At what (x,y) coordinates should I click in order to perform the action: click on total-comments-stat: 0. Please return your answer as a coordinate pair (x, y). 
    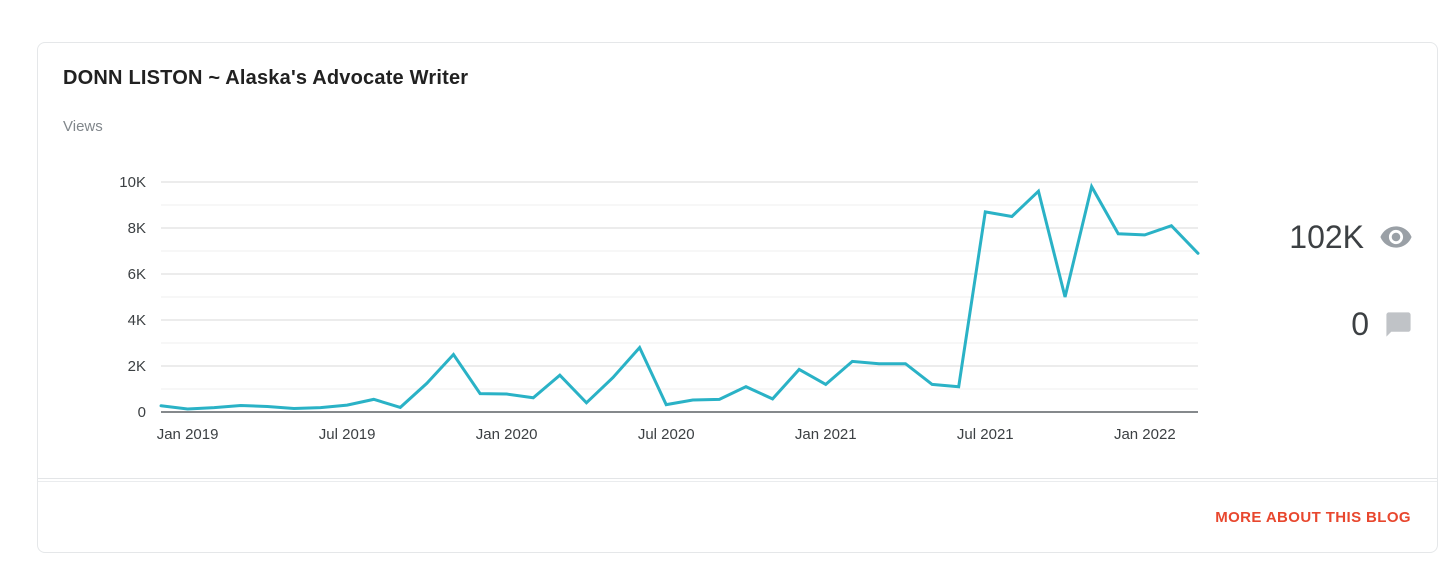
    Looking at the image, I should click on (1382, 324).